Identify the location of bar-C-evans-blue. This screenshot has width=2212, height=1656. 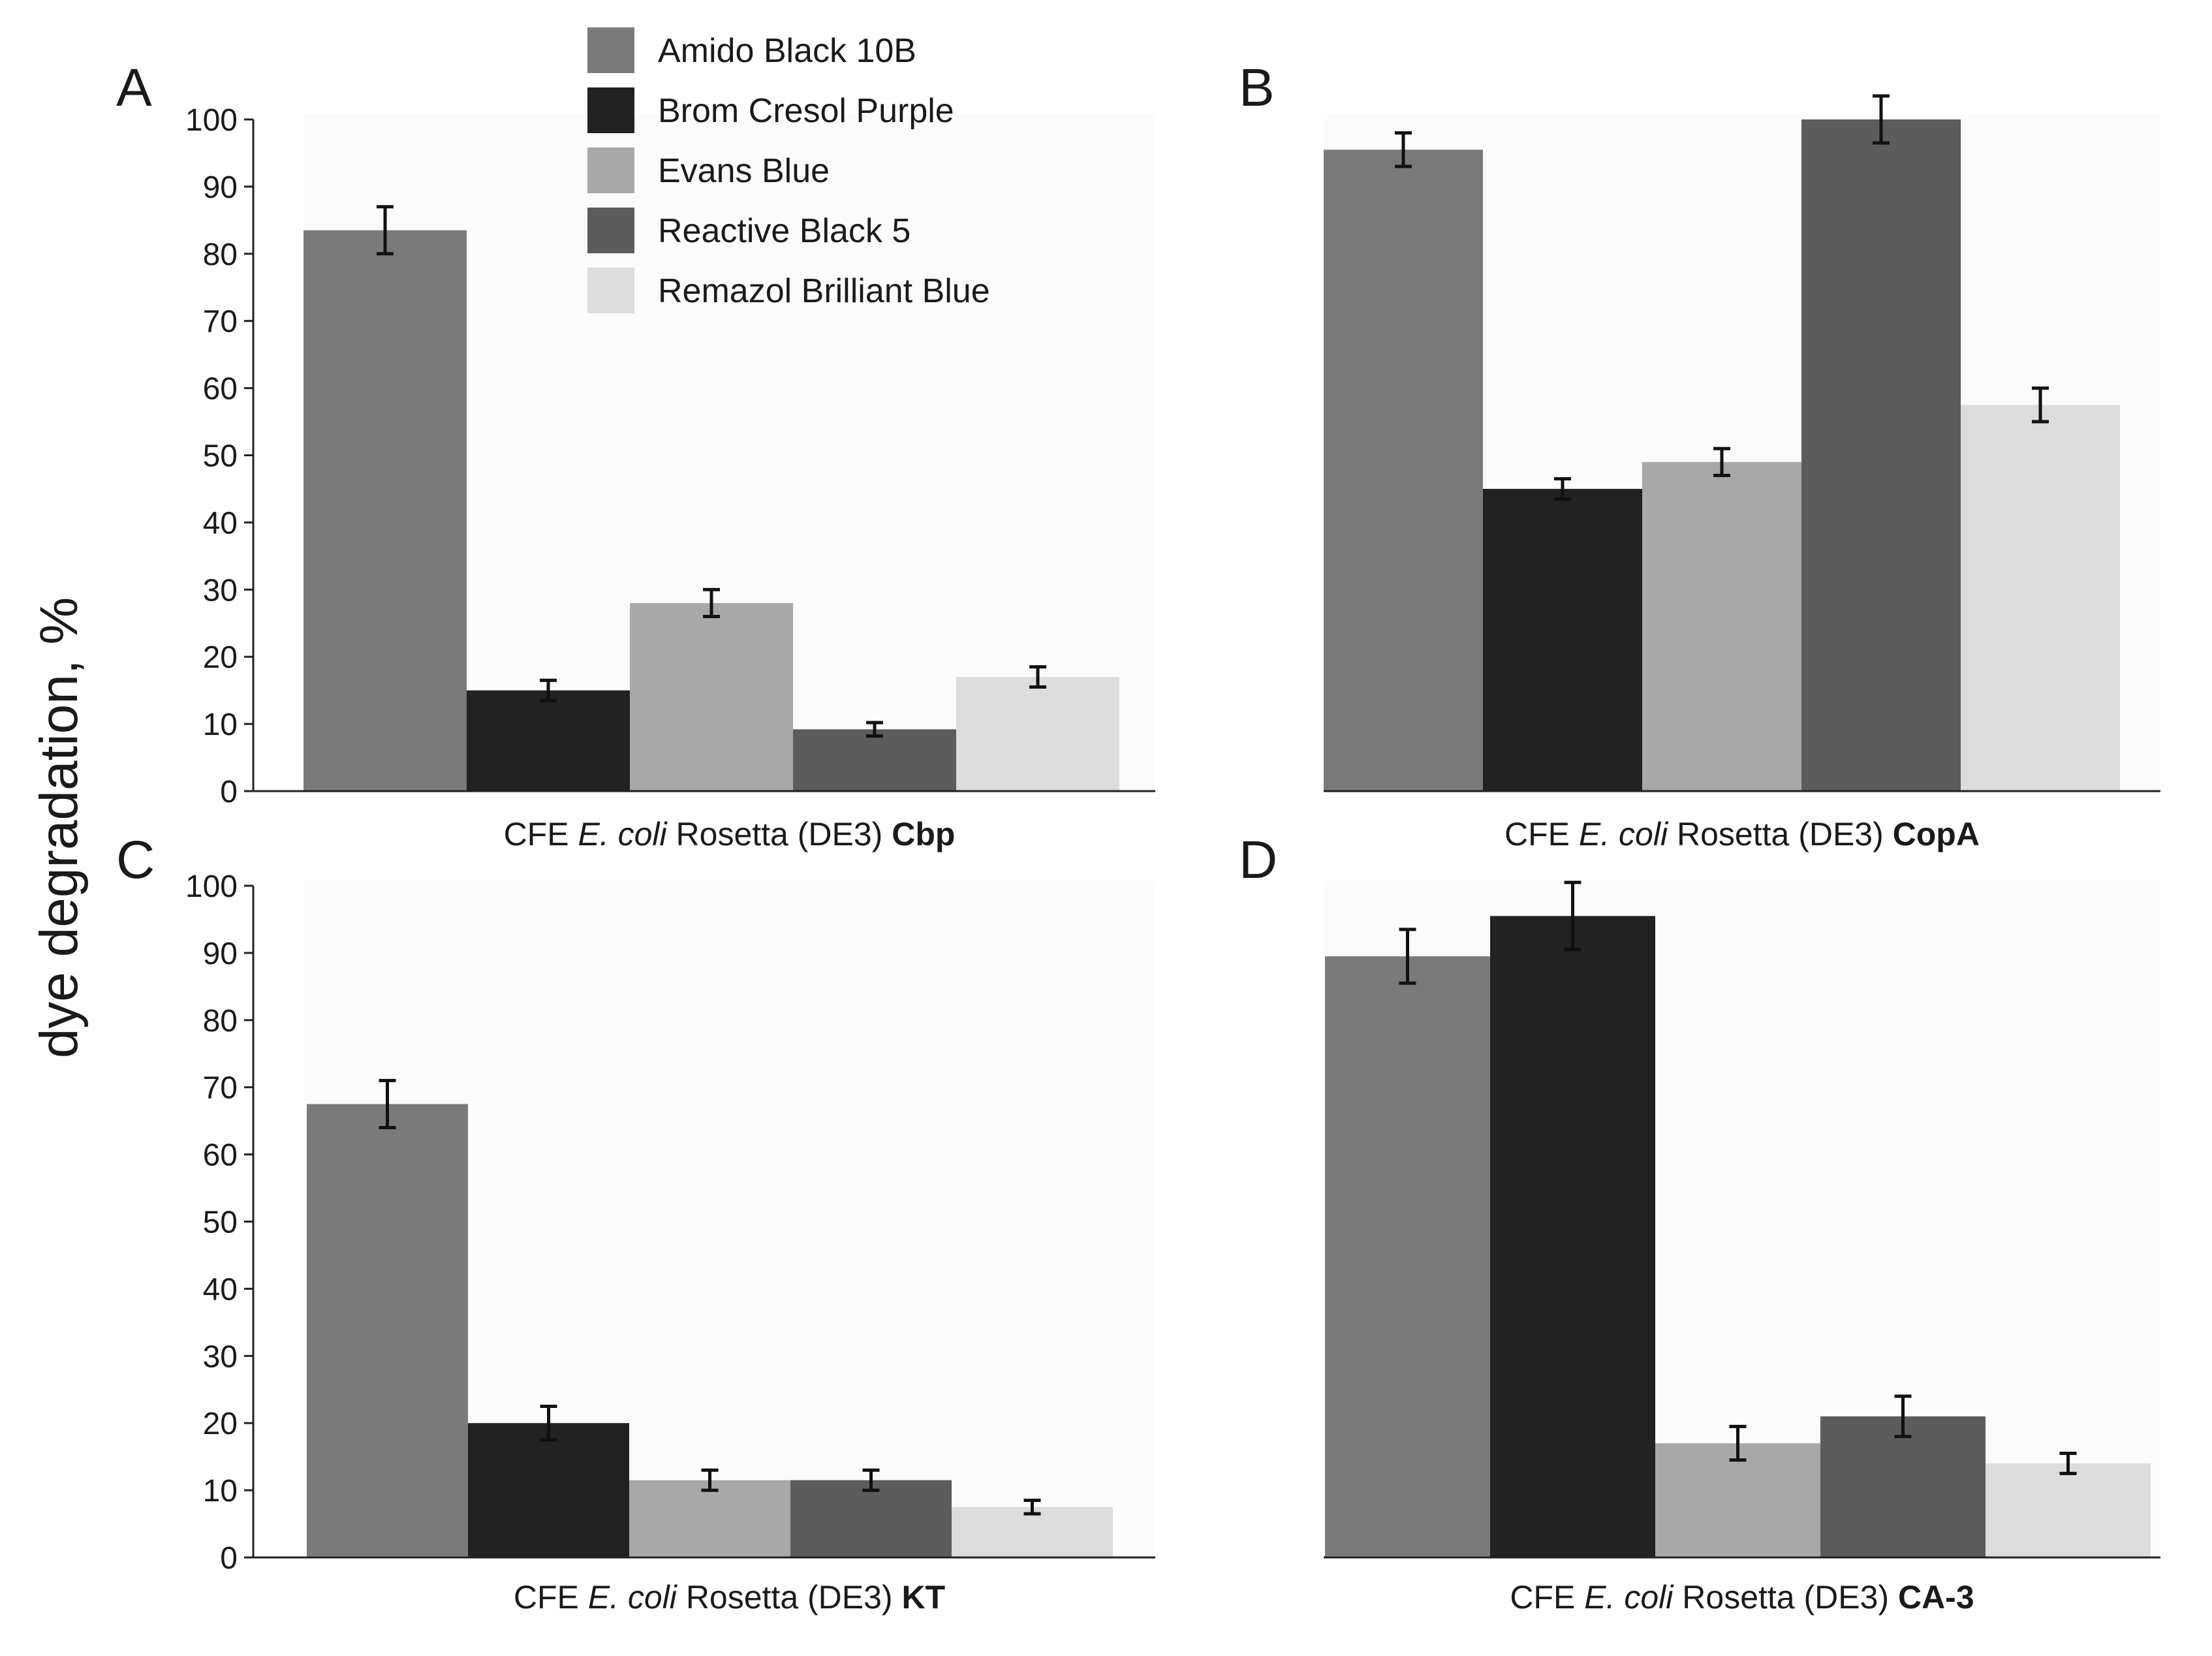
(709, 1518).